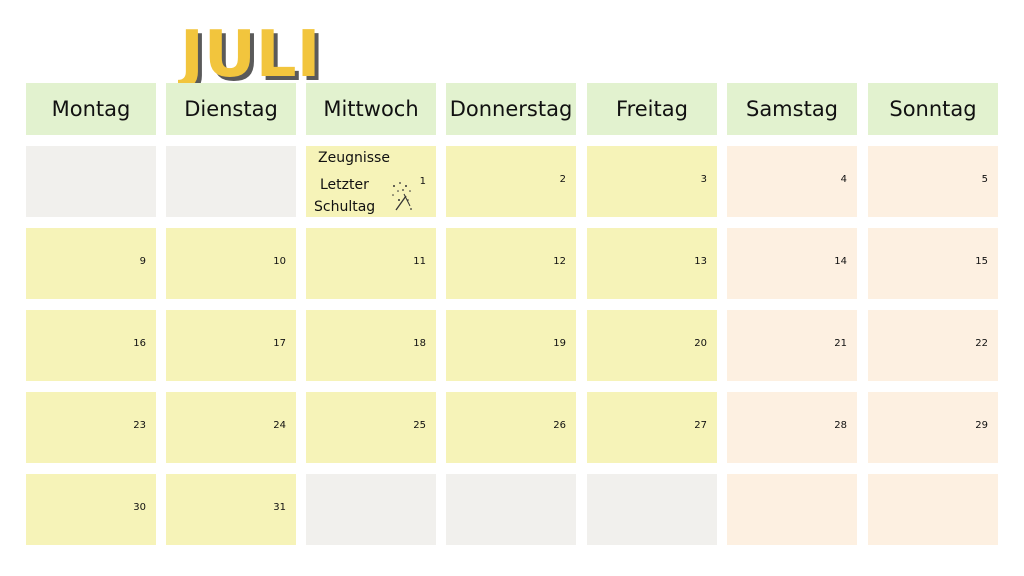 This screenshot has width=1024, height=576. I want to click on month-title: JULI JULI, so click(273, 51).